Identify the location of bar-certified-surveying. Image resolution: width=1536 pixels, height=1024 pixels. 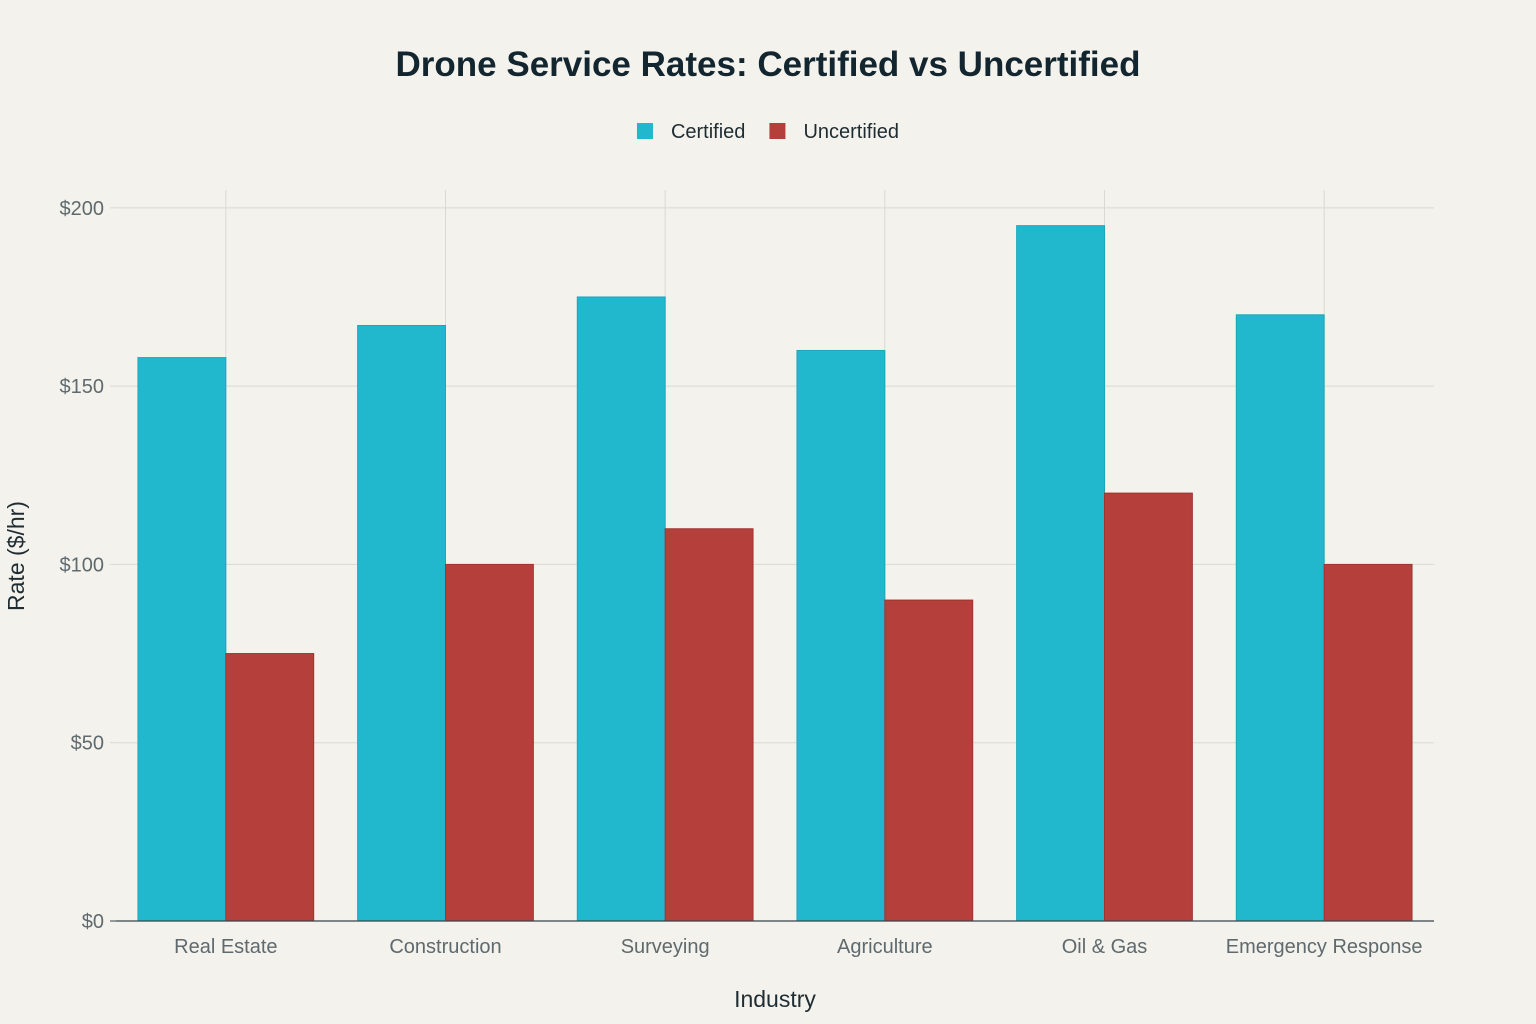
(621, 609).